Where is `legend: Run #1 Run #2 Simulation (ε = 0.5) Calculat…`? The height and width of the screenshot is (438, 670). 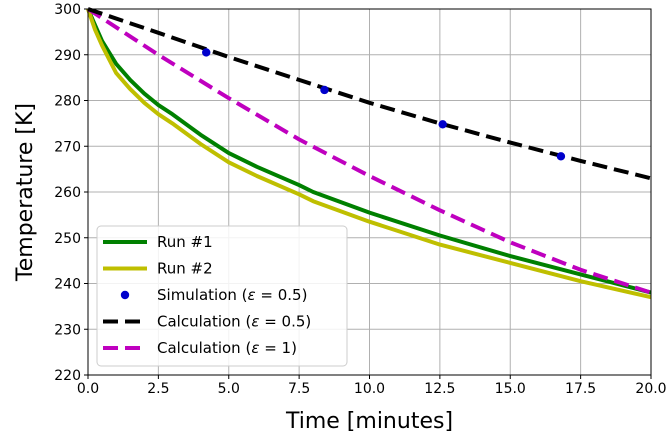
legend: Run #1 Run #2 Simulation (ε = 0.5) Calculat… is located at coordinates (222, 296).